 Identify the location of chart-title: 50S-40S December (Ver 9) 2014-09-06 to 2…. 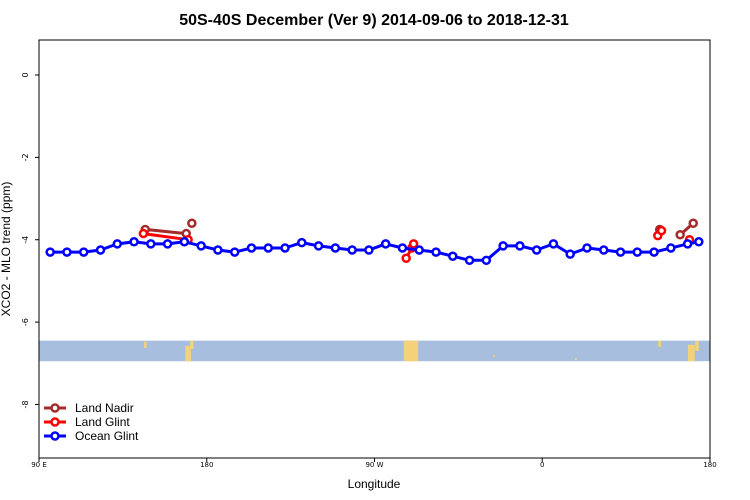
(374, 20).